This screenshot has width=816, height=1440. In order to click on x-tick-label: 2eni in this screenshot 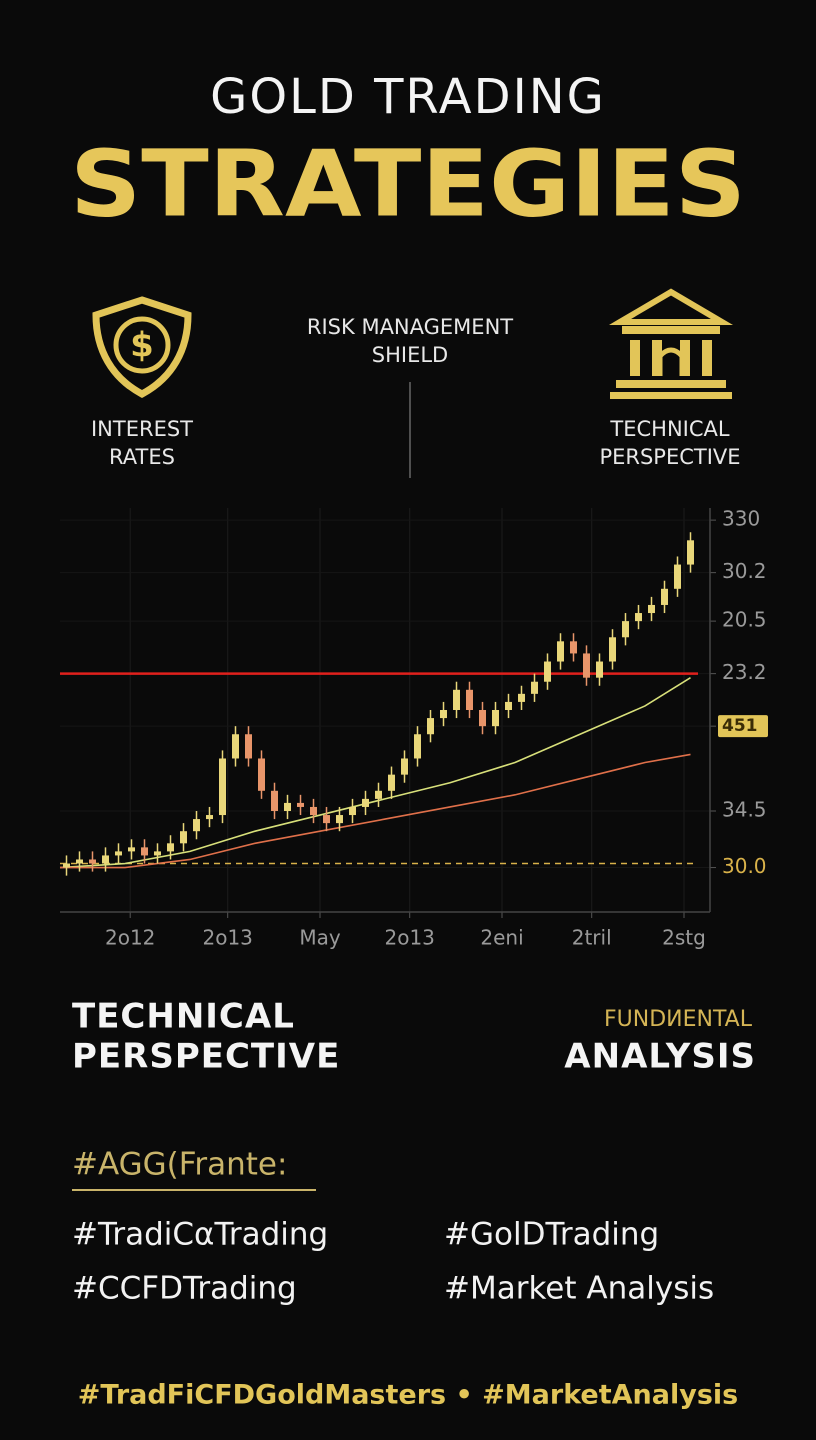, I will do `click(501, 938)`.